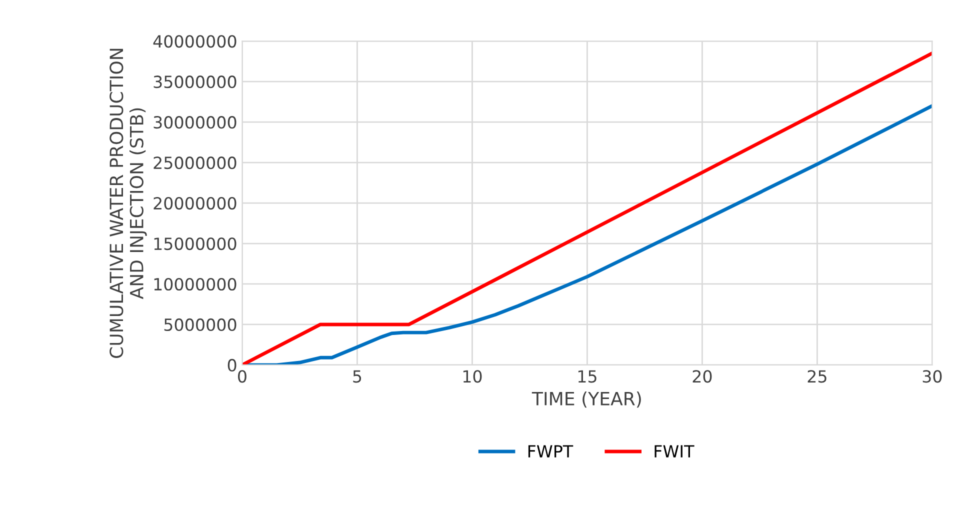  Describe the element at coordinates (587, 376) in the screenshot. I see `x-tick-label: 15` at that location.